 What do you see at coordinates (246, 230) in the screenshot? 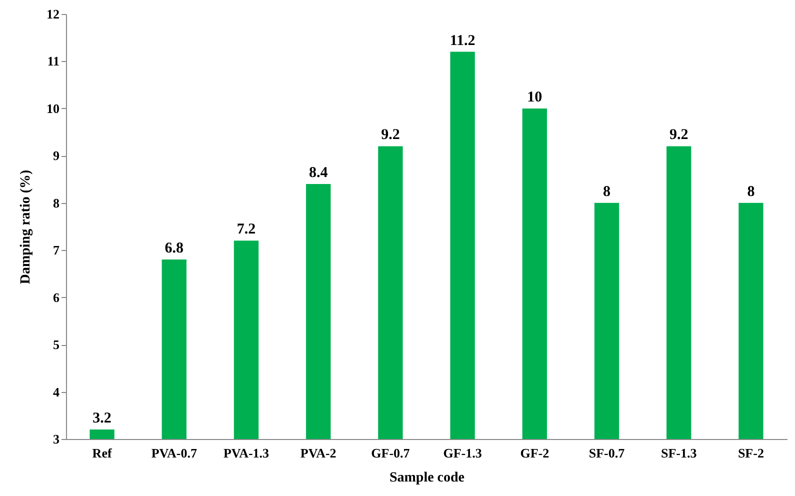
I see `data-label: 7.2` at bounding box center [246, 230].